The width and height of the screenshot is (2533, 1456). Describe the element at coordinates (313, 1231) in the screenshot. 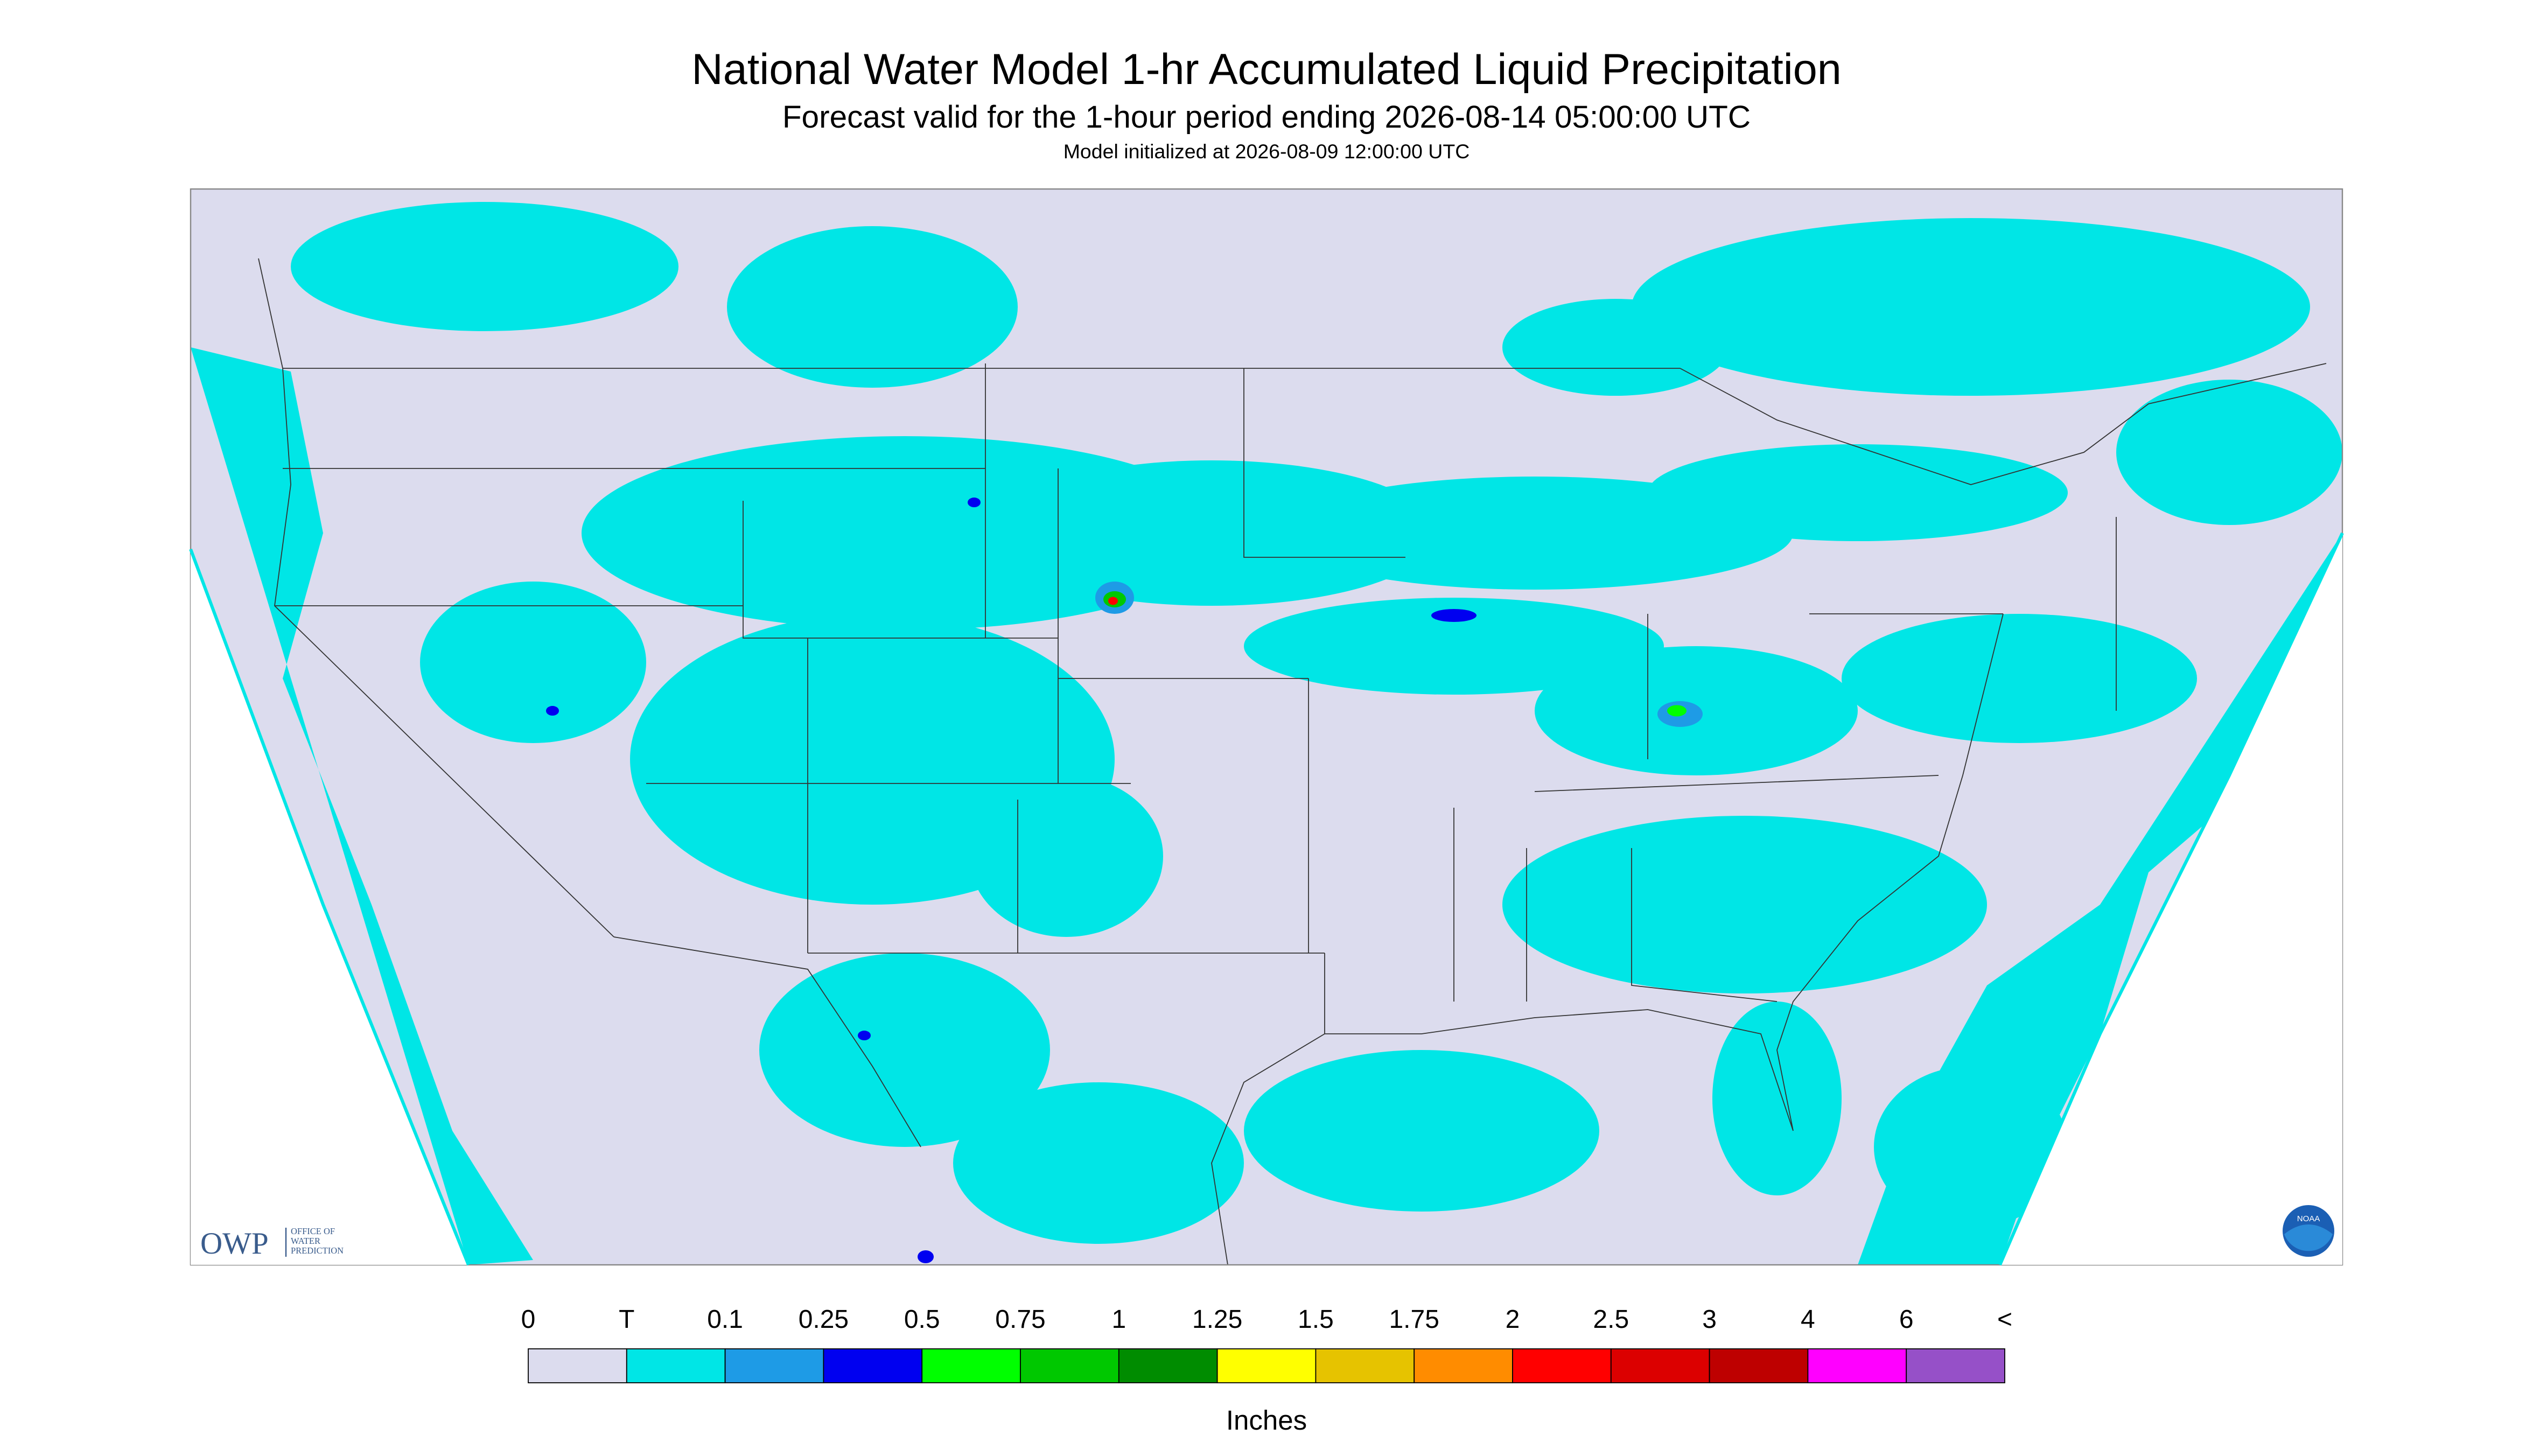

I see `owp-logo-text: OFFICE OF` at that location.